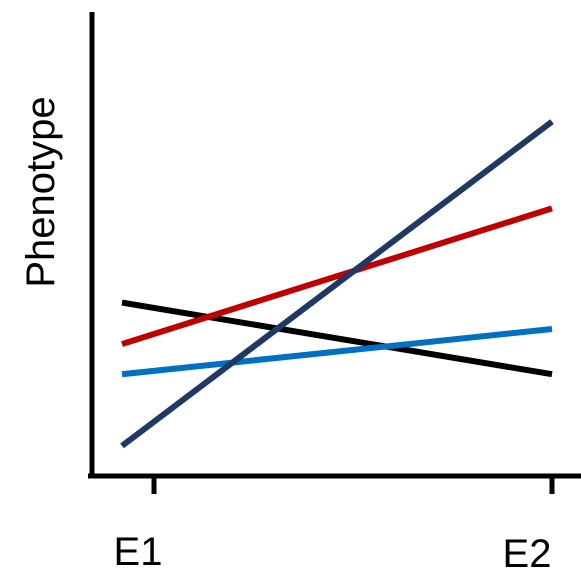  What do you see at coordinates (41, 191) in the screenshot?
I see `y-axis-title: Phenotype` at bounding box center [41, 191].